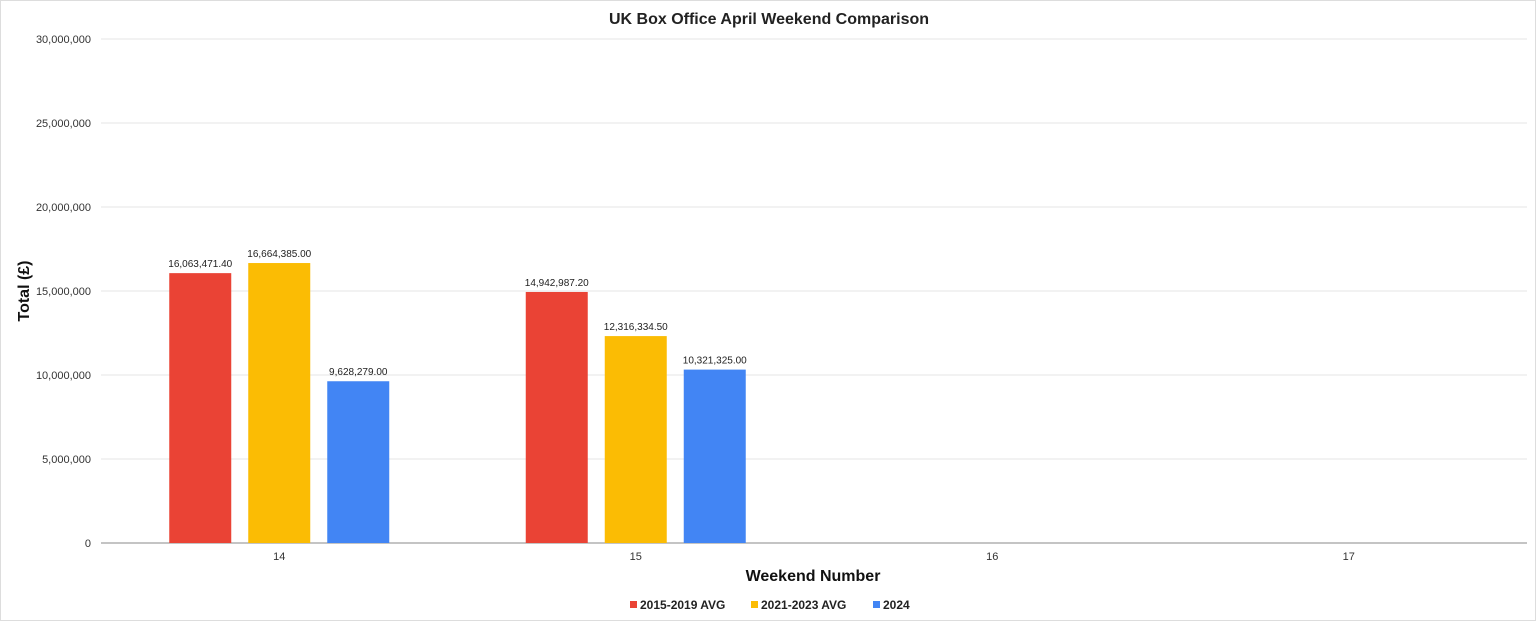 The image size is (1536, 621). What do you see at coordinates (682, 605) in the screenshot?
I see `legend-label: 2015-2019 AVG` at bounding box center [682, 605].